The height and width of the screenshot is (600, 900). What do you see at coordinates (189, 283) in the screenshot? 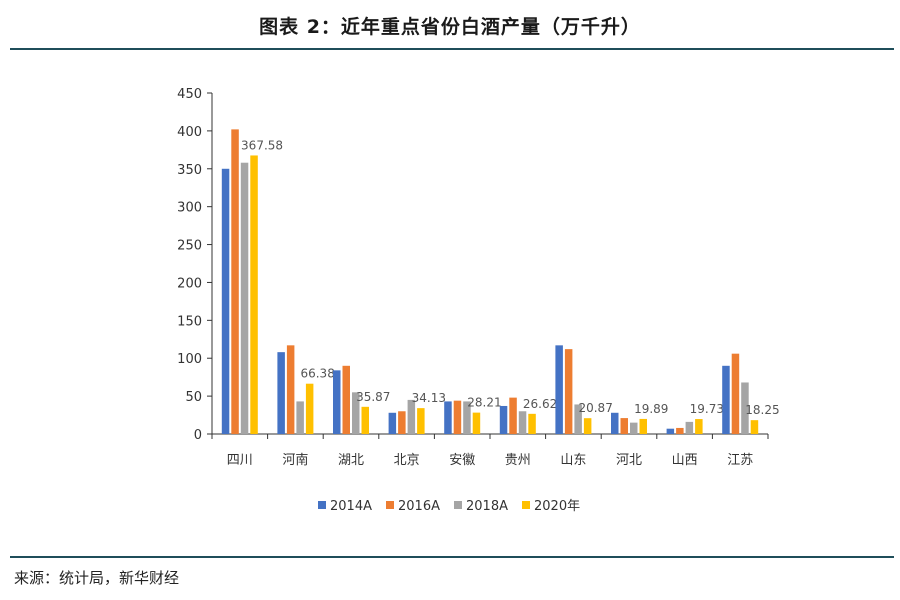
I see `y-tick-label: 200` at bounding box center [189, 283].